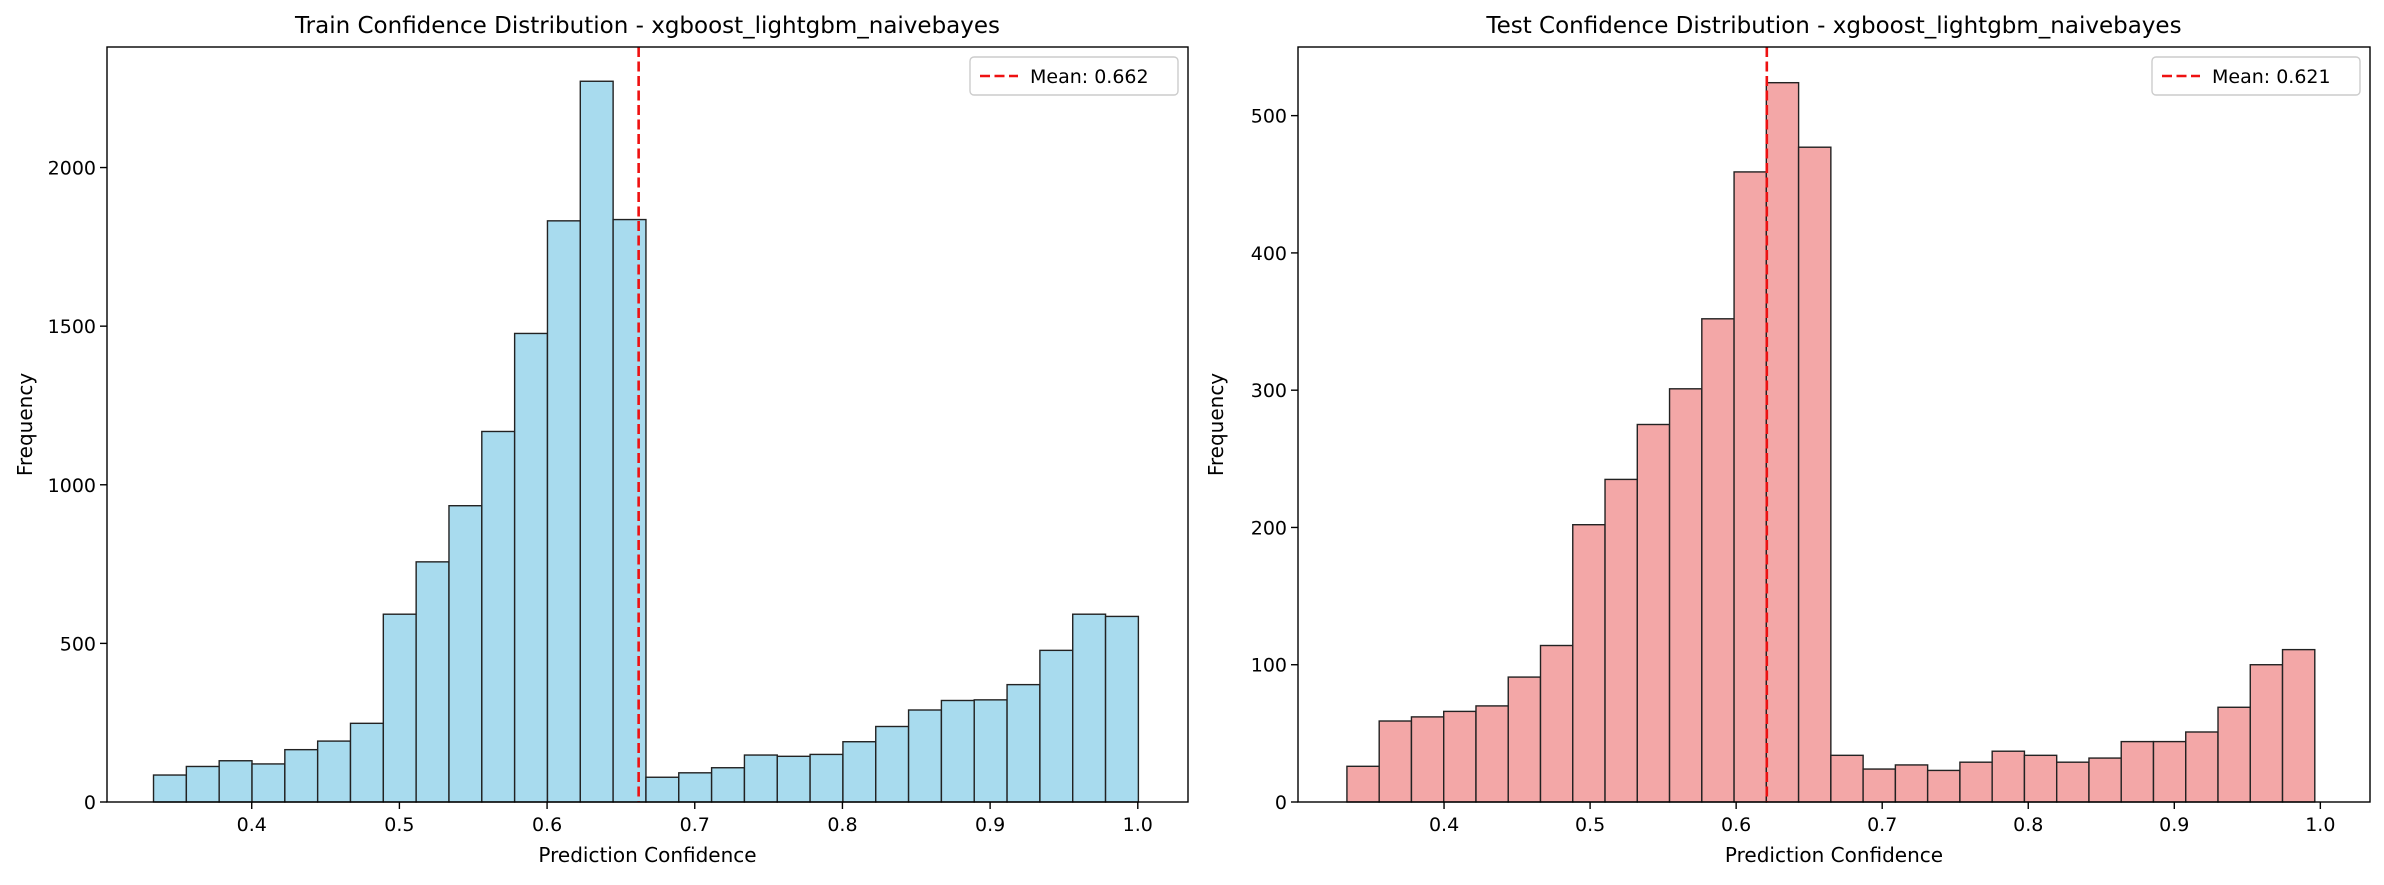 Image resolution: width=2384 pixels, height=885 pixels. What do you see at coordinates (2320, 825) in the screenshot?
I see `test-x-tick-label: 1.0` at bounding box center [2320, 825].